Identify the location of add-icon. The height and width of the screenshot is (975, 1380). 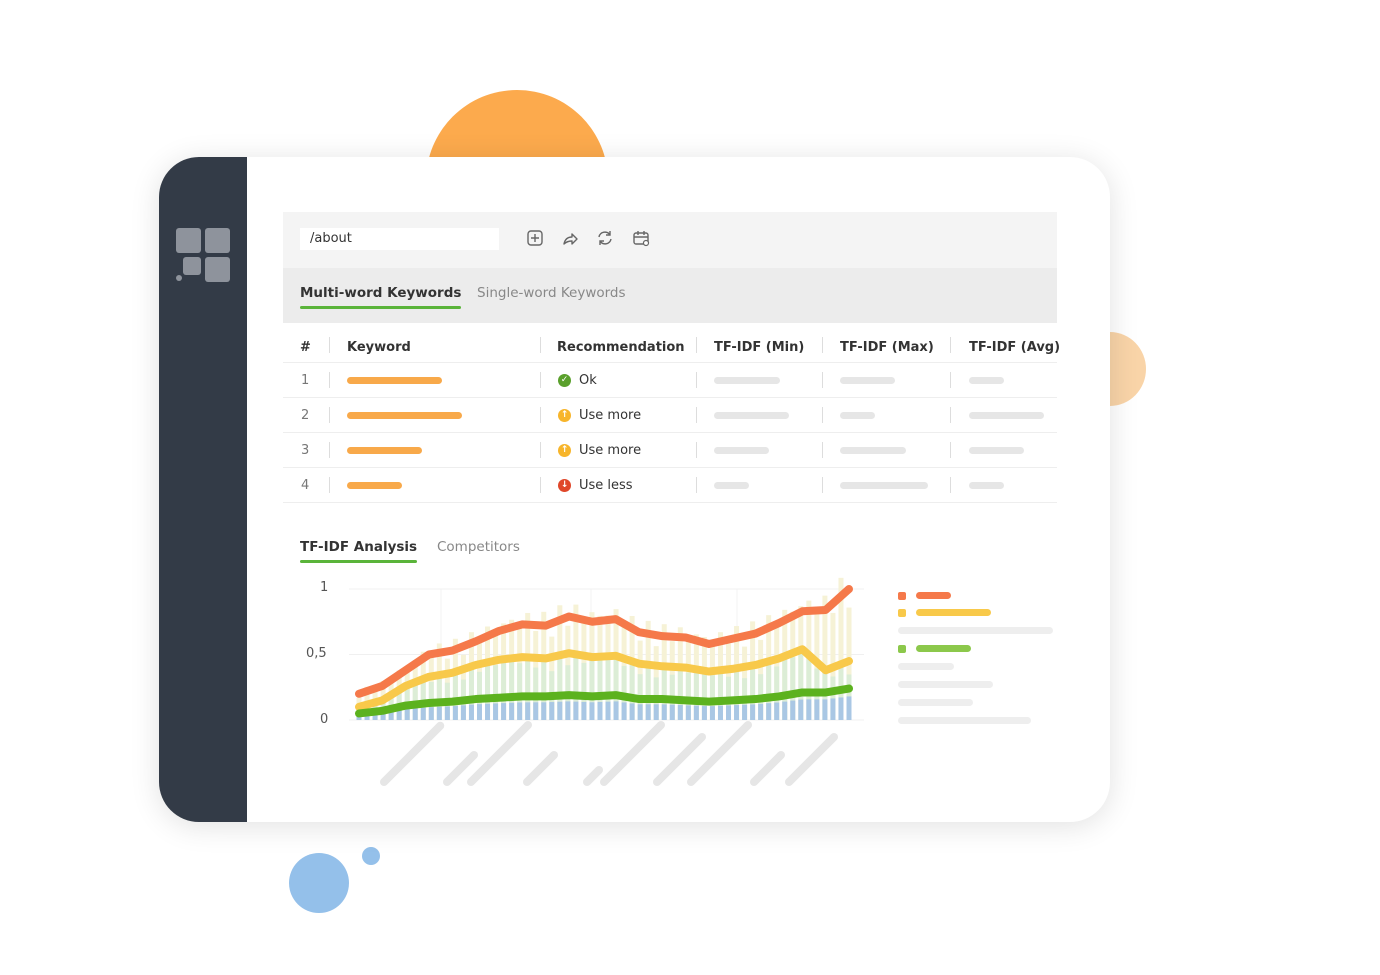
(535, 239).